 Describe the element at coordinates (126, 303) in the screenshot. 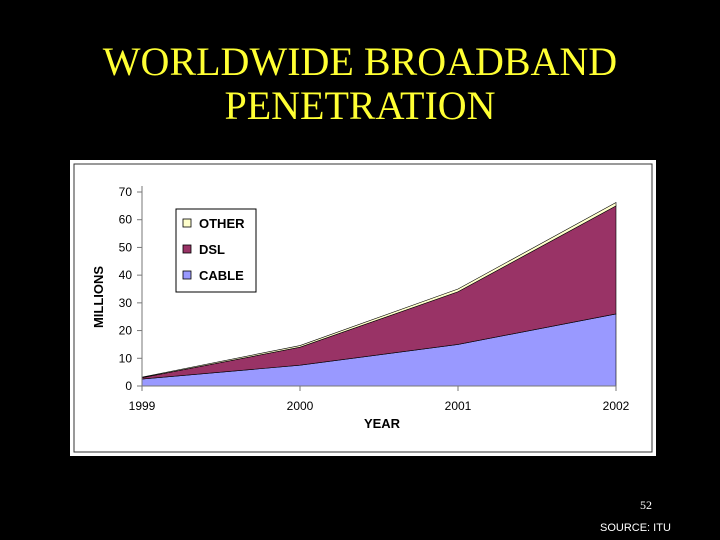

I see `y-tick-label: 30` at that location.